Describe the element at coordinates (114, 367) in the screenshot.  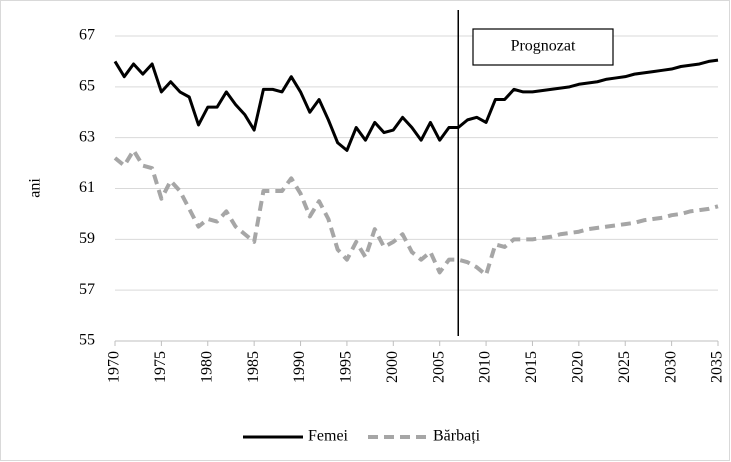
I see `x-tick-label: 1970` at that location.